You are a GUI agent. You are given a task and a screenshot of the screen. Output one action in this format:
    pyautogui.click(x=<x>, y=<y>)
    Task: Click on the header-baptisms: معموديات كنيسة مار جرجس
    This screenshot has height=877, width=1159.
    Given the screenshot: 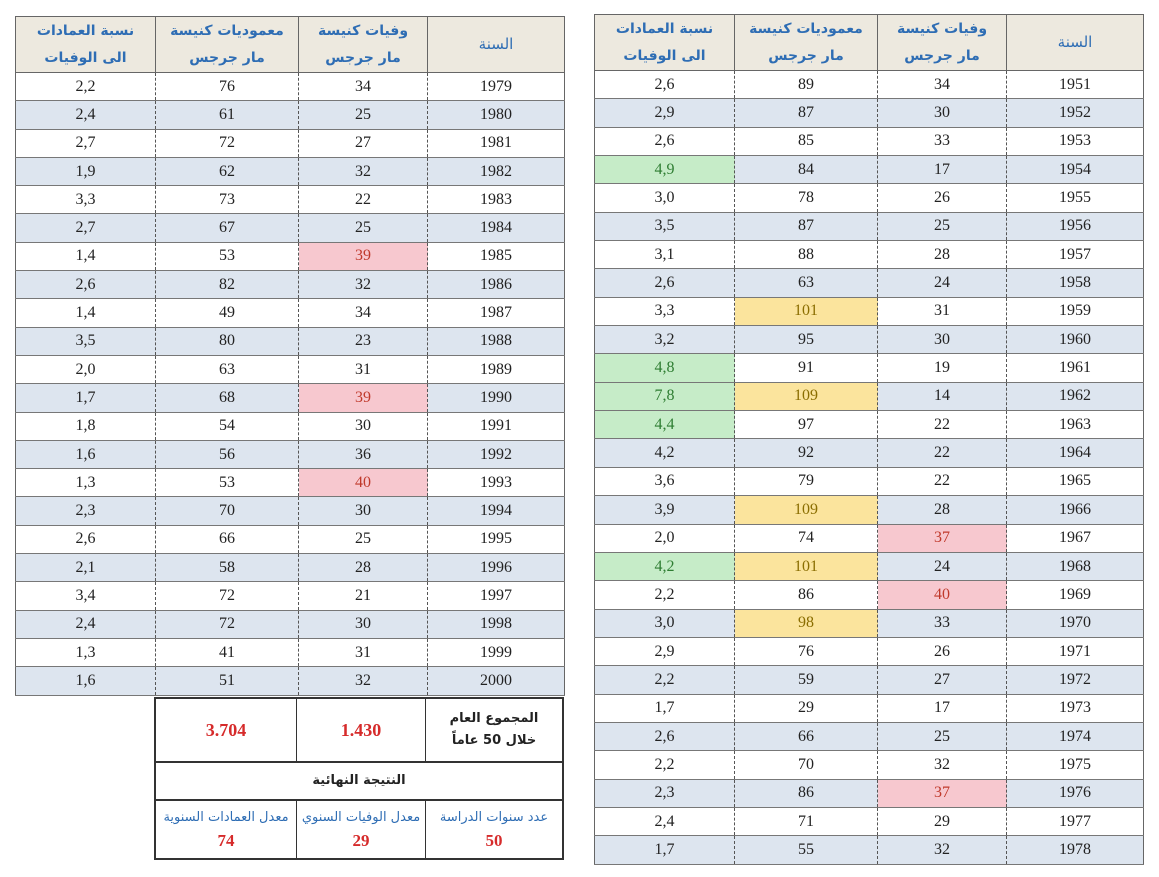 What is the action you would take?
    pyautogui.click(x=806, y=42)
    